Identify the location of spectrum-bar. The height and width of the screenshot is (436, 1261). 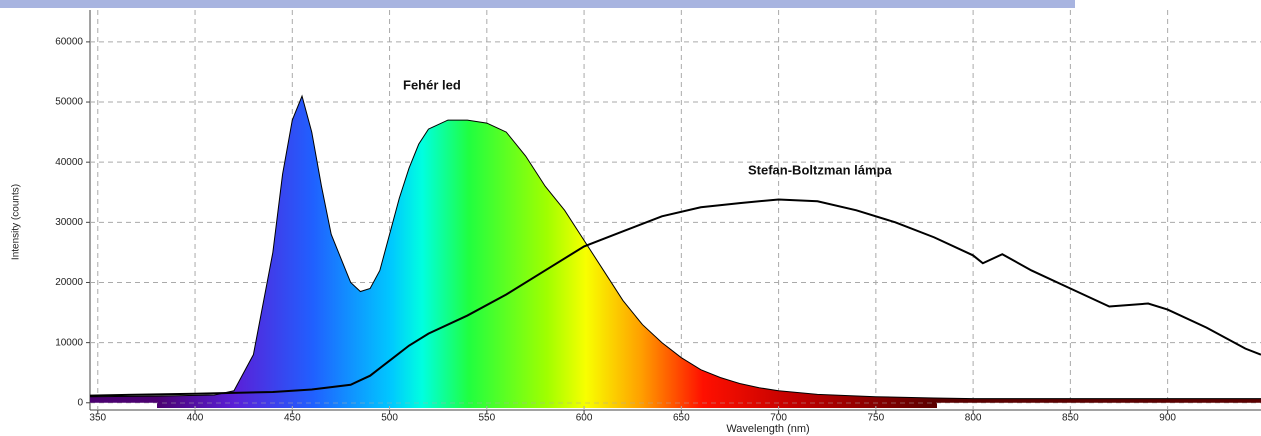
(547, 403).